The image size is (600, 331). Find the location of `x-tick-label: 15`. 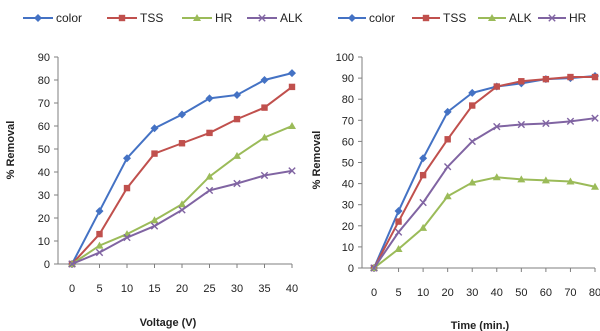

x-tick-label: 15 is located at coordinates (154, 289).